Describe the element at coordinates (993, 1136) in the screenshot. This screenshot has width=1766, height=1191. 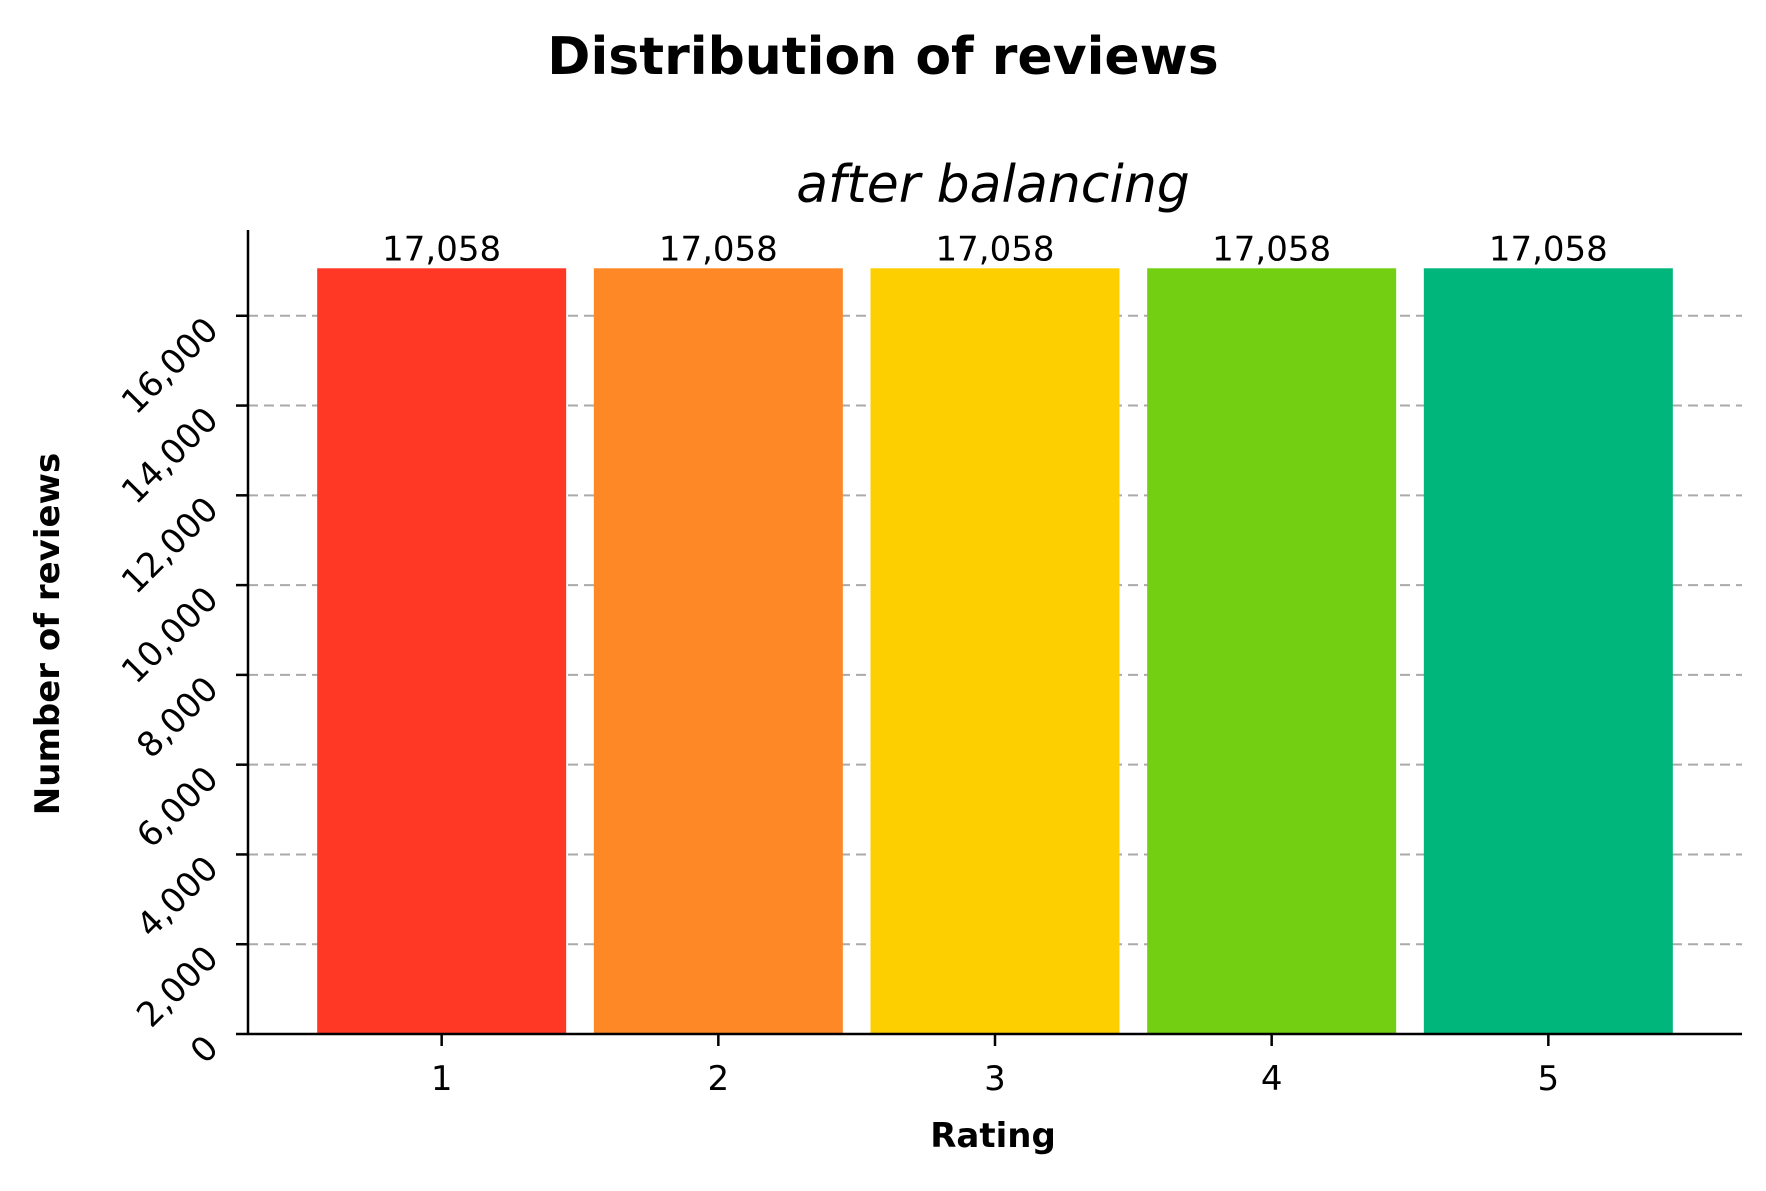
I see `x-axis-label: Rating` at that location.